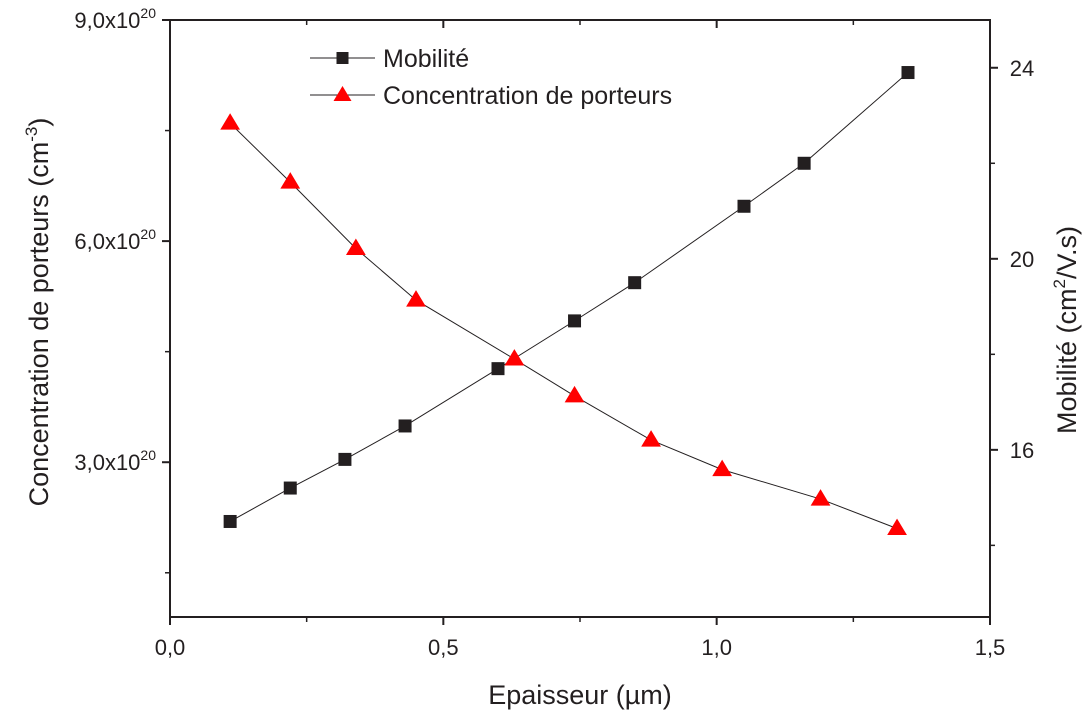  I want to click on y-left-axis-label-sup: -3, so click(31, 134).